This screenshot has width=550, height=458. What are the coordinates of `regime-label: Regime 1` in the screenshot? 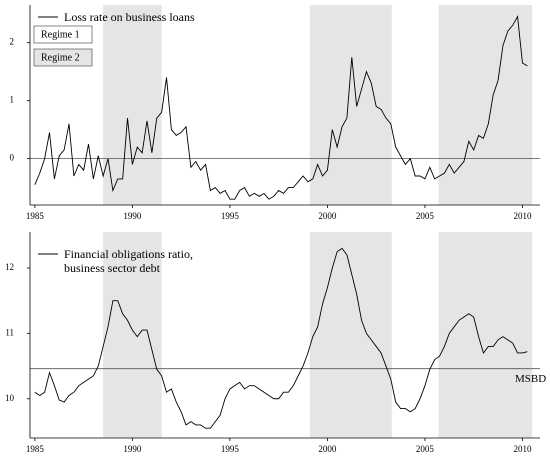 It's located at (60, 34).